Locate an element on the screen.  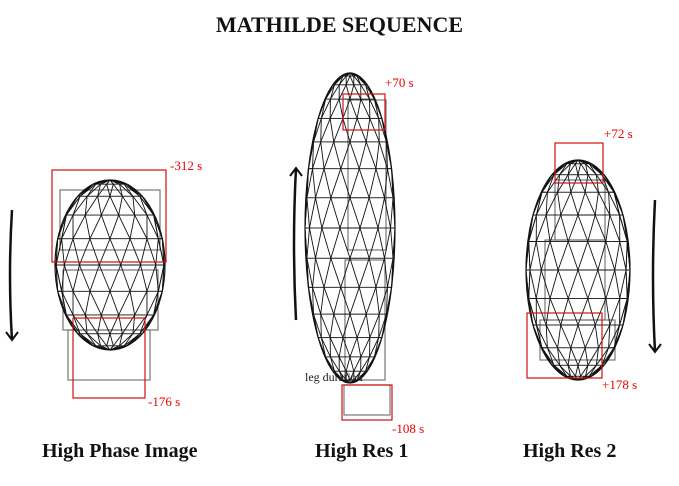
time-label-end: -176 s is located at coordinates (164, 401).